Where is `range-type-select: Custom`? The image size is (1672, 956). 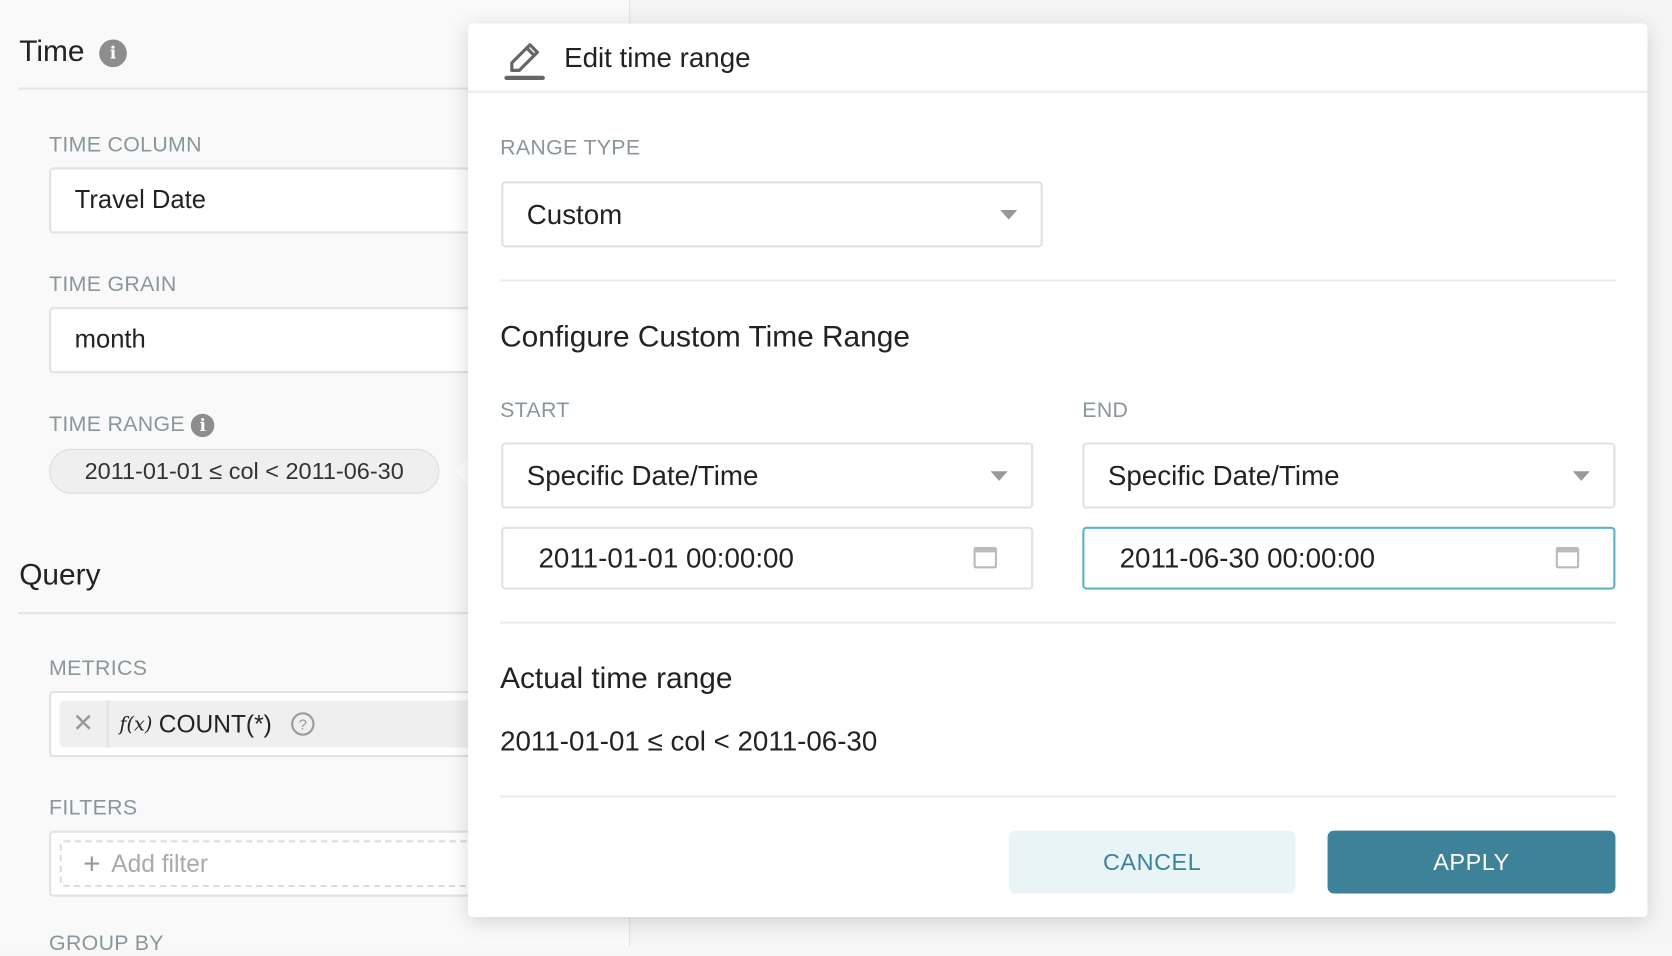 range-type-select: Custom is located at coordinates (772, 214).